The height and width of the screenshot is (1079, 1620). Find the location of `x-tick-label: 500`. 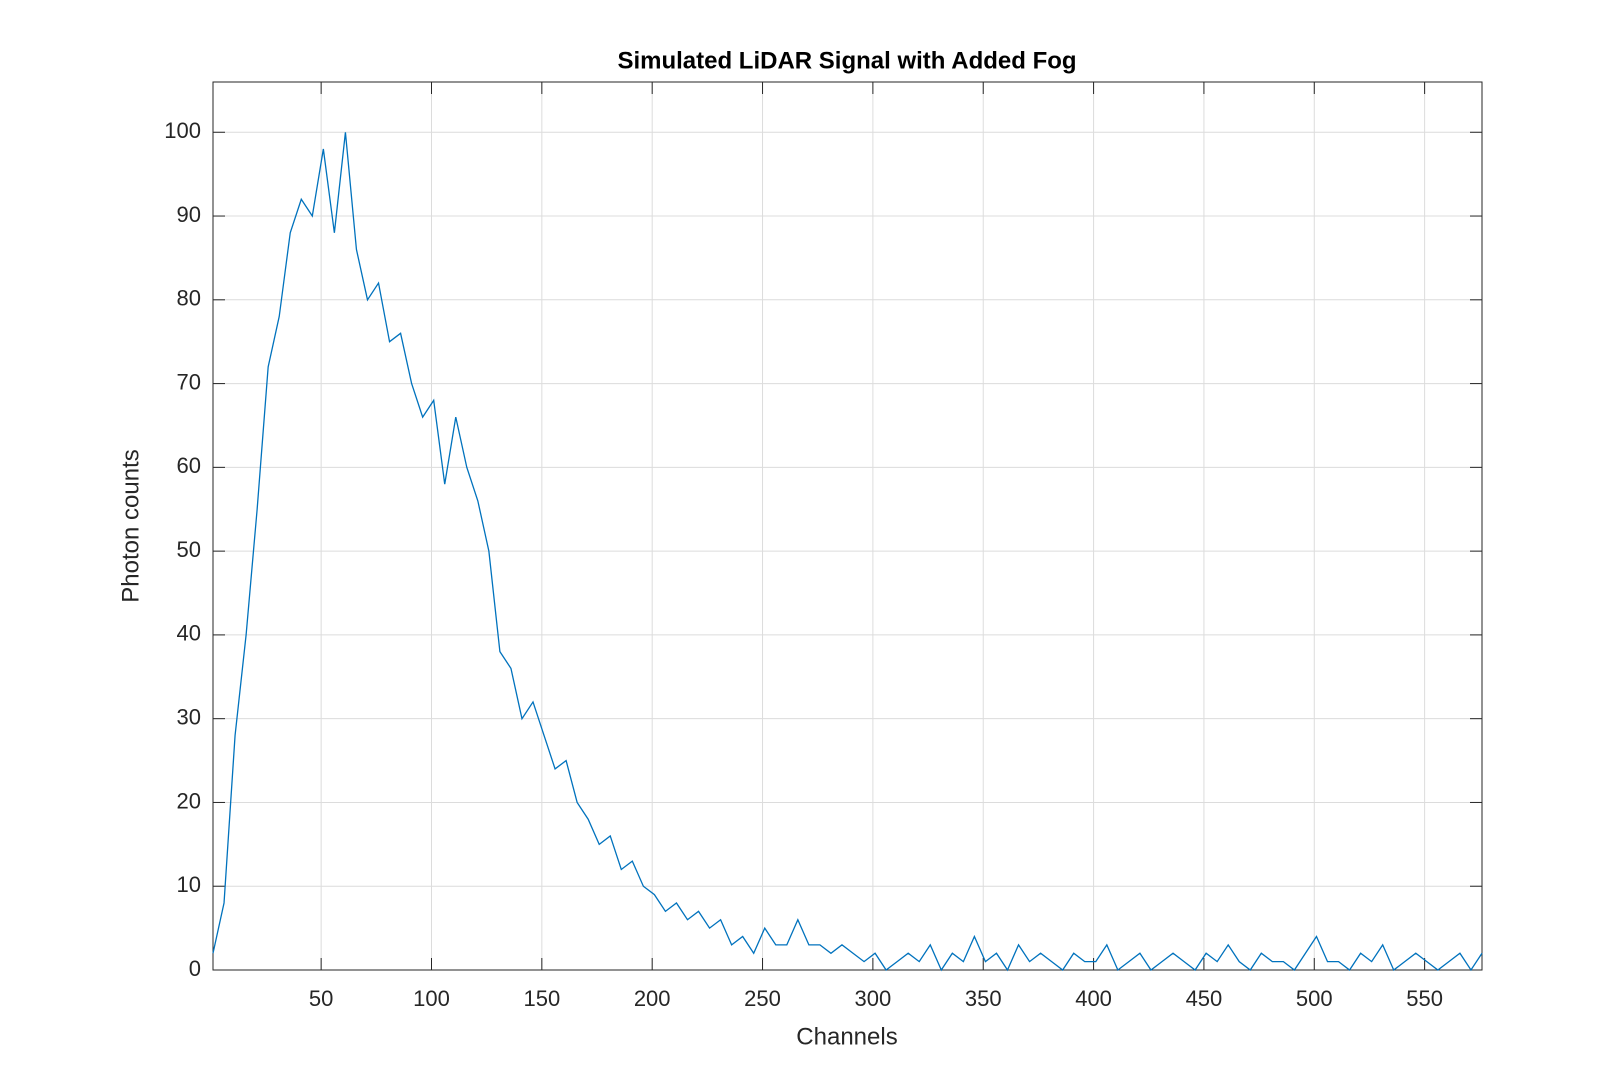

x-tick-label: 500 is located at coordinates (1314, 998).